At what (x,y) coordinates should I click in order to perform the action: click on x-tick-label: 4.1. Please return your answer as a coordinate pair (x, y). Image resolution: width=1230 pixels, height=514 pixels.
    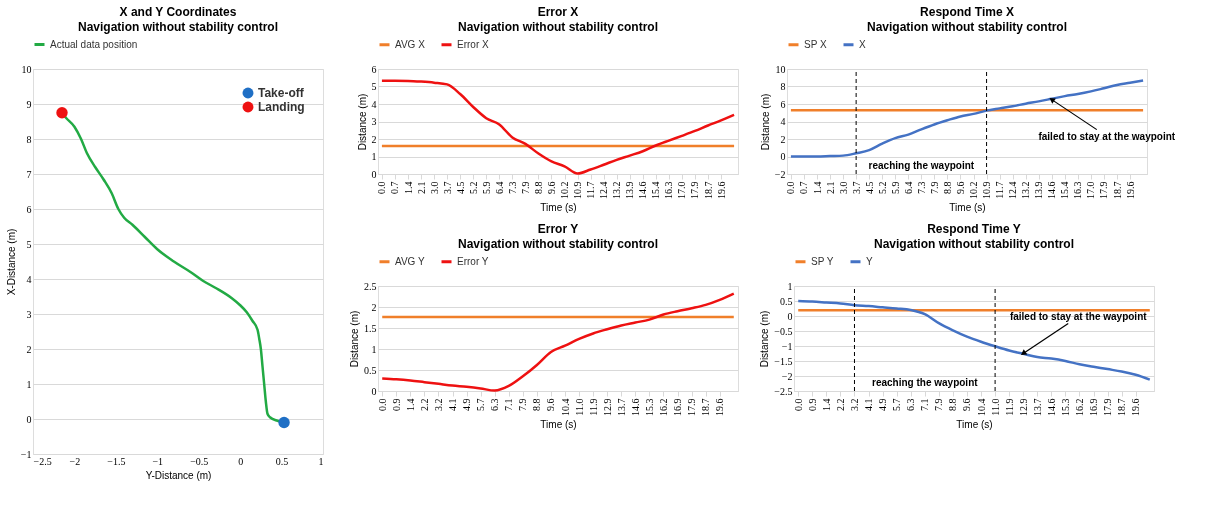
    Looking at the image, I should click on (453, 404).